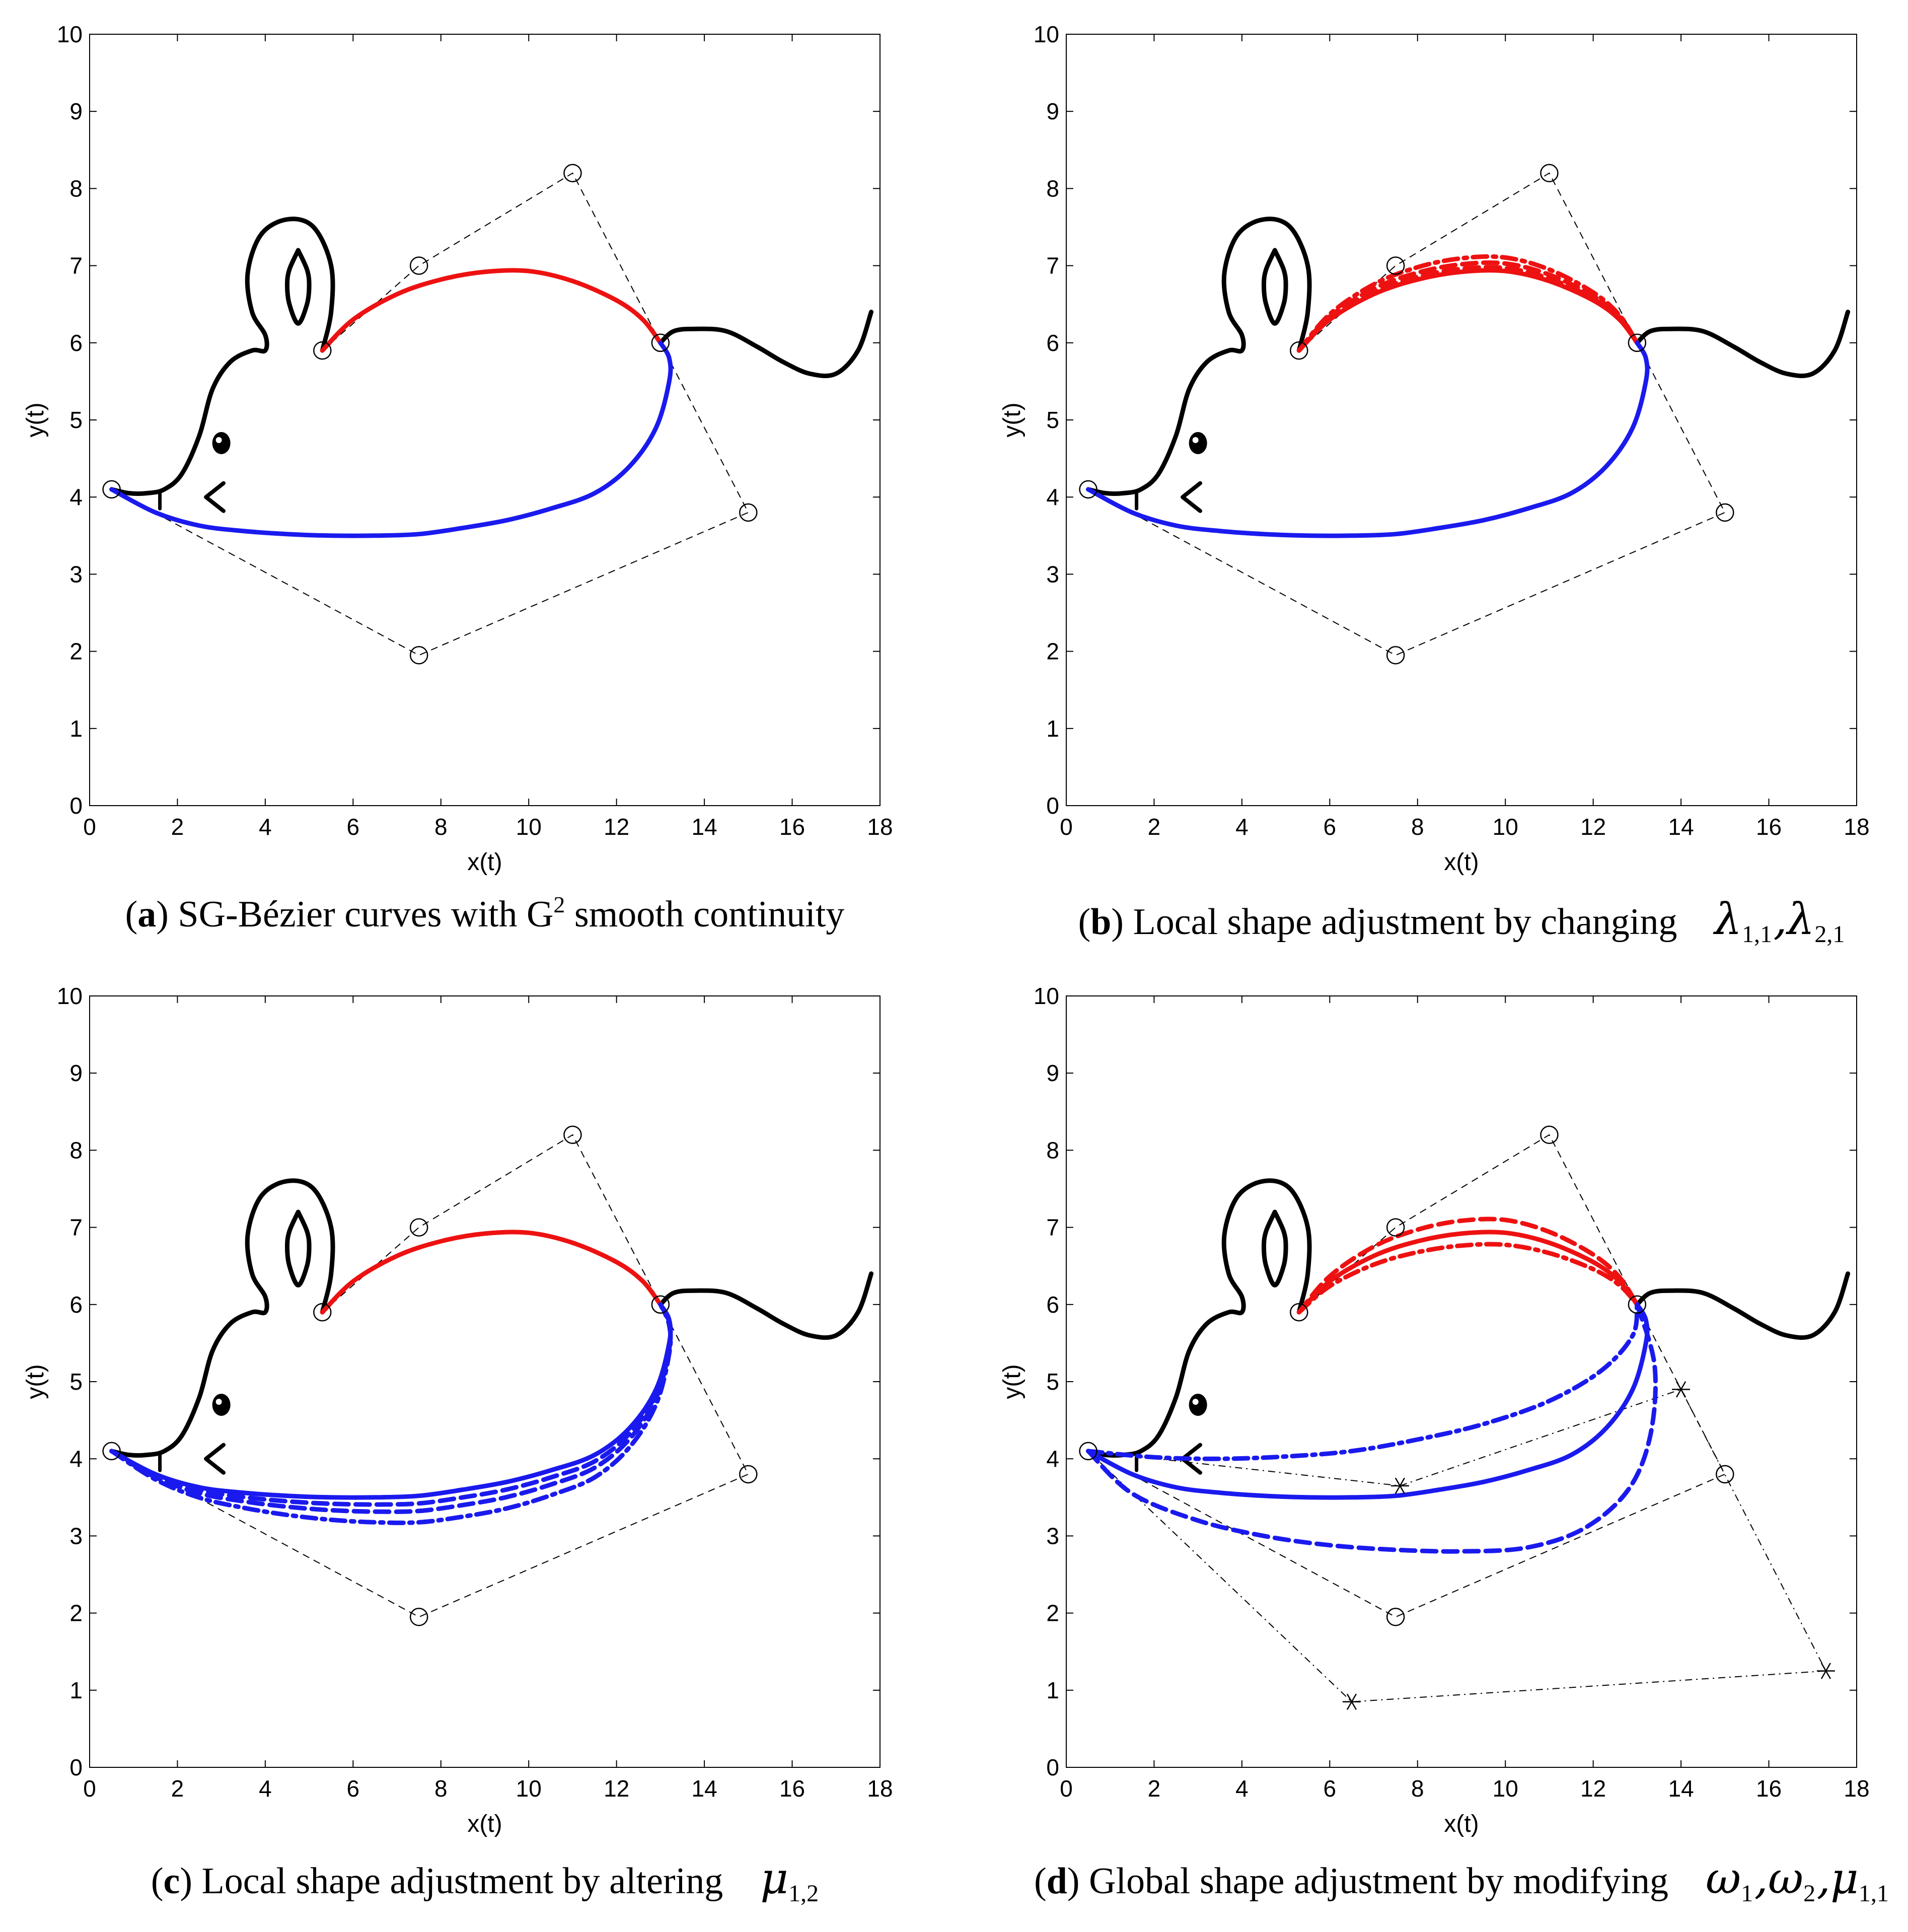 This screenshot has height=1932, width=1908. I want to click on mouse-head-outline, so click(222, 356).